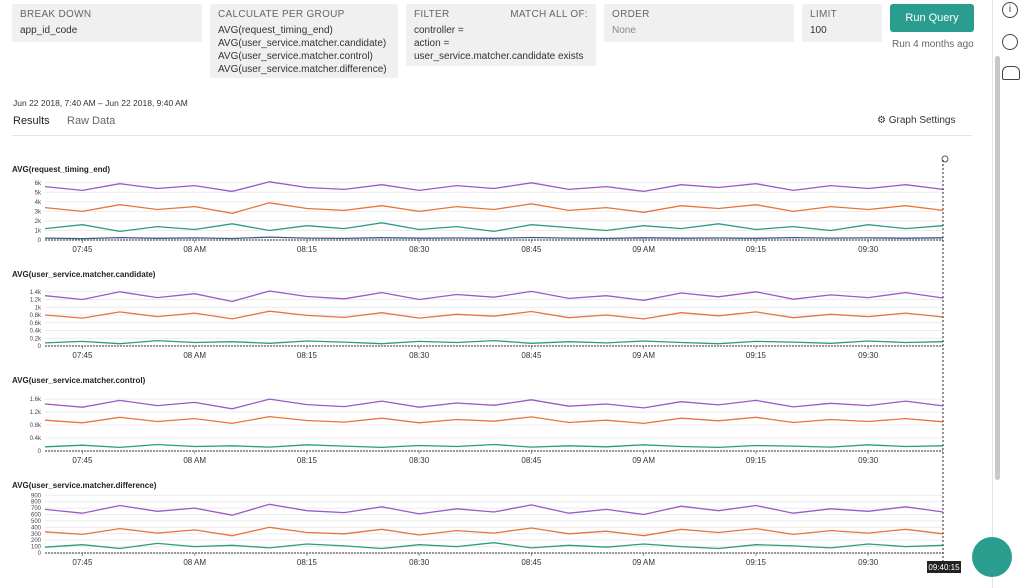 The width and height of the screenshot is (1024, 588). Describe the element at coordinates (91, 121) in the screenshot. I see `tab: Raw Data` at that location.